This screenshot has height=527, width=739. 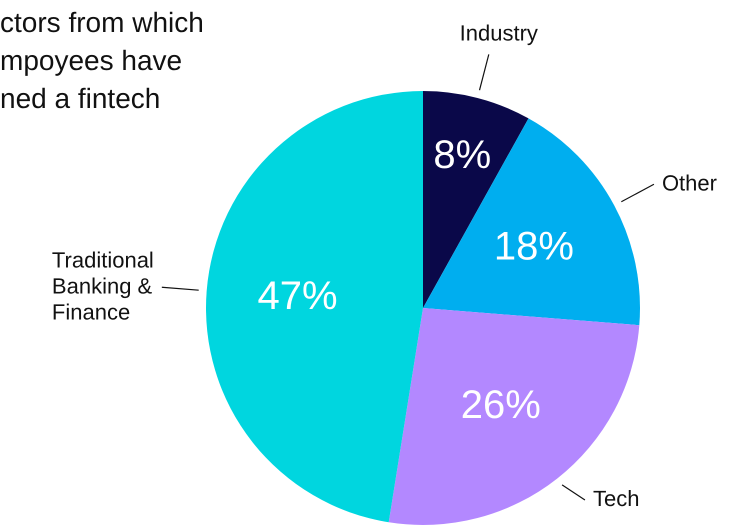 What do you see at coordinates (616, 499) in the screenshot?
I see `slice-label: Tech` at bounding box center [616, 499].